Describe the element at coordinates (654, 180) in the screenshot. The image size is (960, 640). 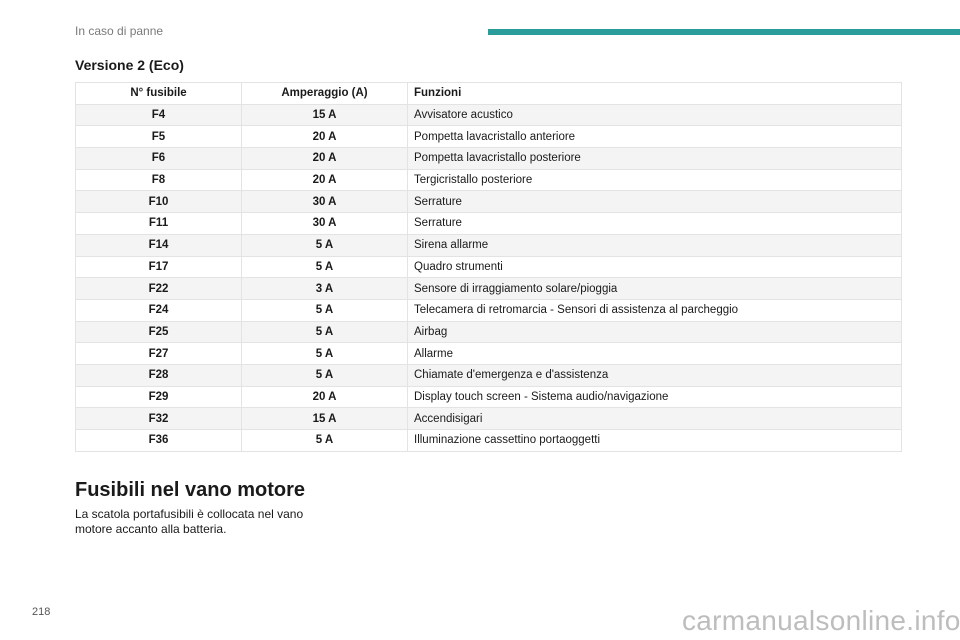
I see `function-cell: Tergicristallo posteriore` at that location.